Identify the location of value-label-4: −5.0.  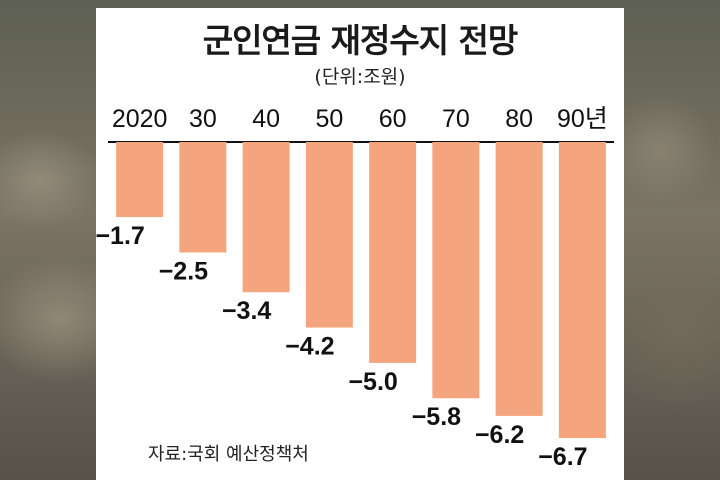
(372, 382).